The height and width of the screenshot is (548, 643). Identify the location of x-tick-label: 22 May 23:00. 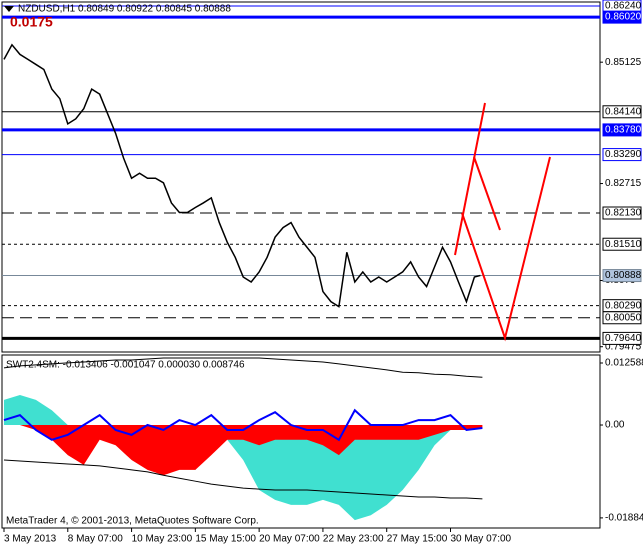
(353, 539).